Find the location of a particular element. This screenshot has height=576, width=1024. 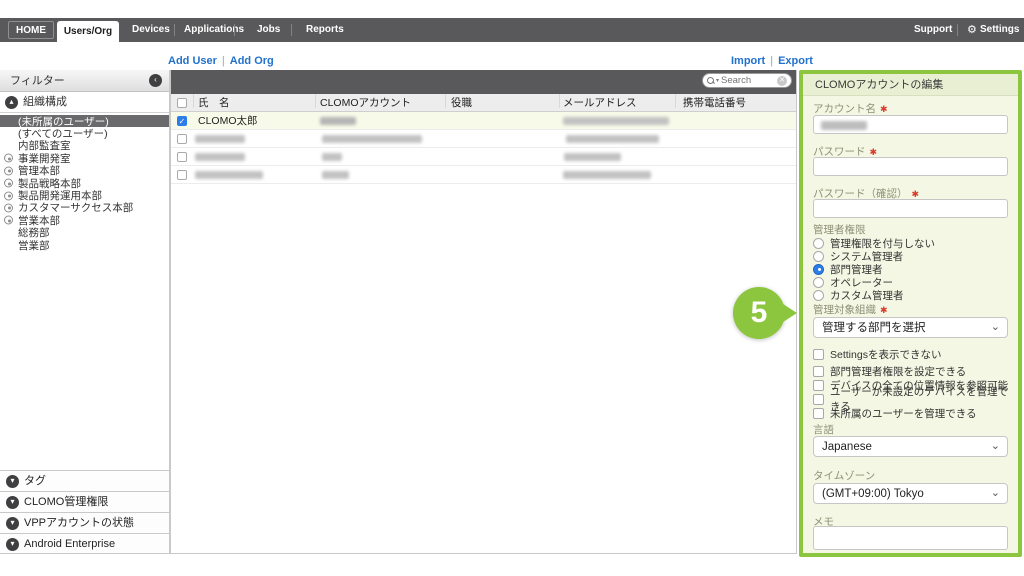

tree-item-label: (未所属のユーザー) is located at coordinates (63, 121).